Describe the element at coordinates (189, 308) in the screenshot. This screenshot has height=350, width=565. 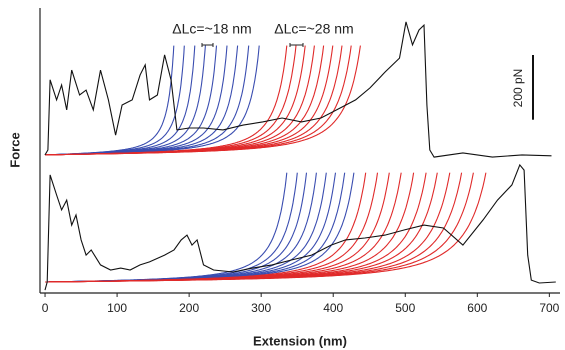
I see `x-tick-label: 200` at that location.